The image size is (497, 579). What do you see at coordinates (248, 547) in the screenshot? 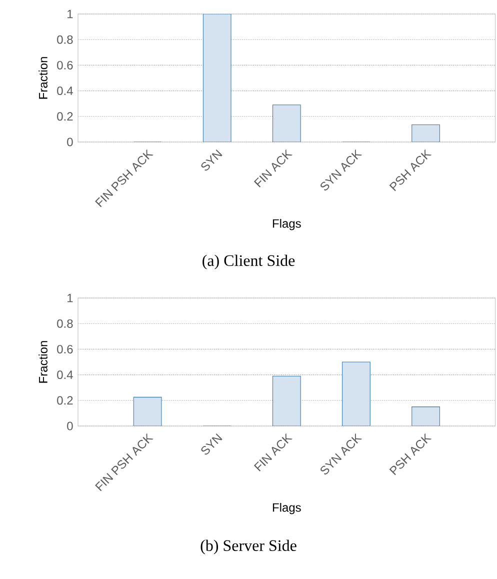
I see `text: (b) Server Side` at bounding box center [248, 547].